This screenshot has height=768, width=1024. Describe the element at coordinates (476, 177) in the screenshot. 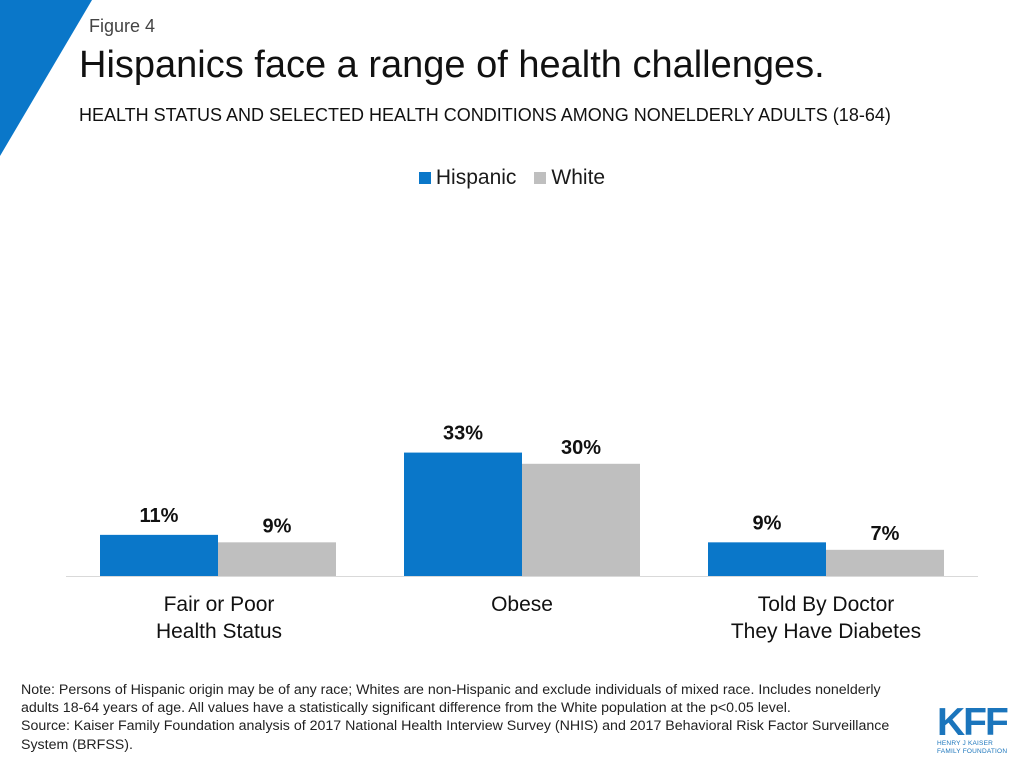

I see `legend-label-hispanic: Hispanic` at that location.